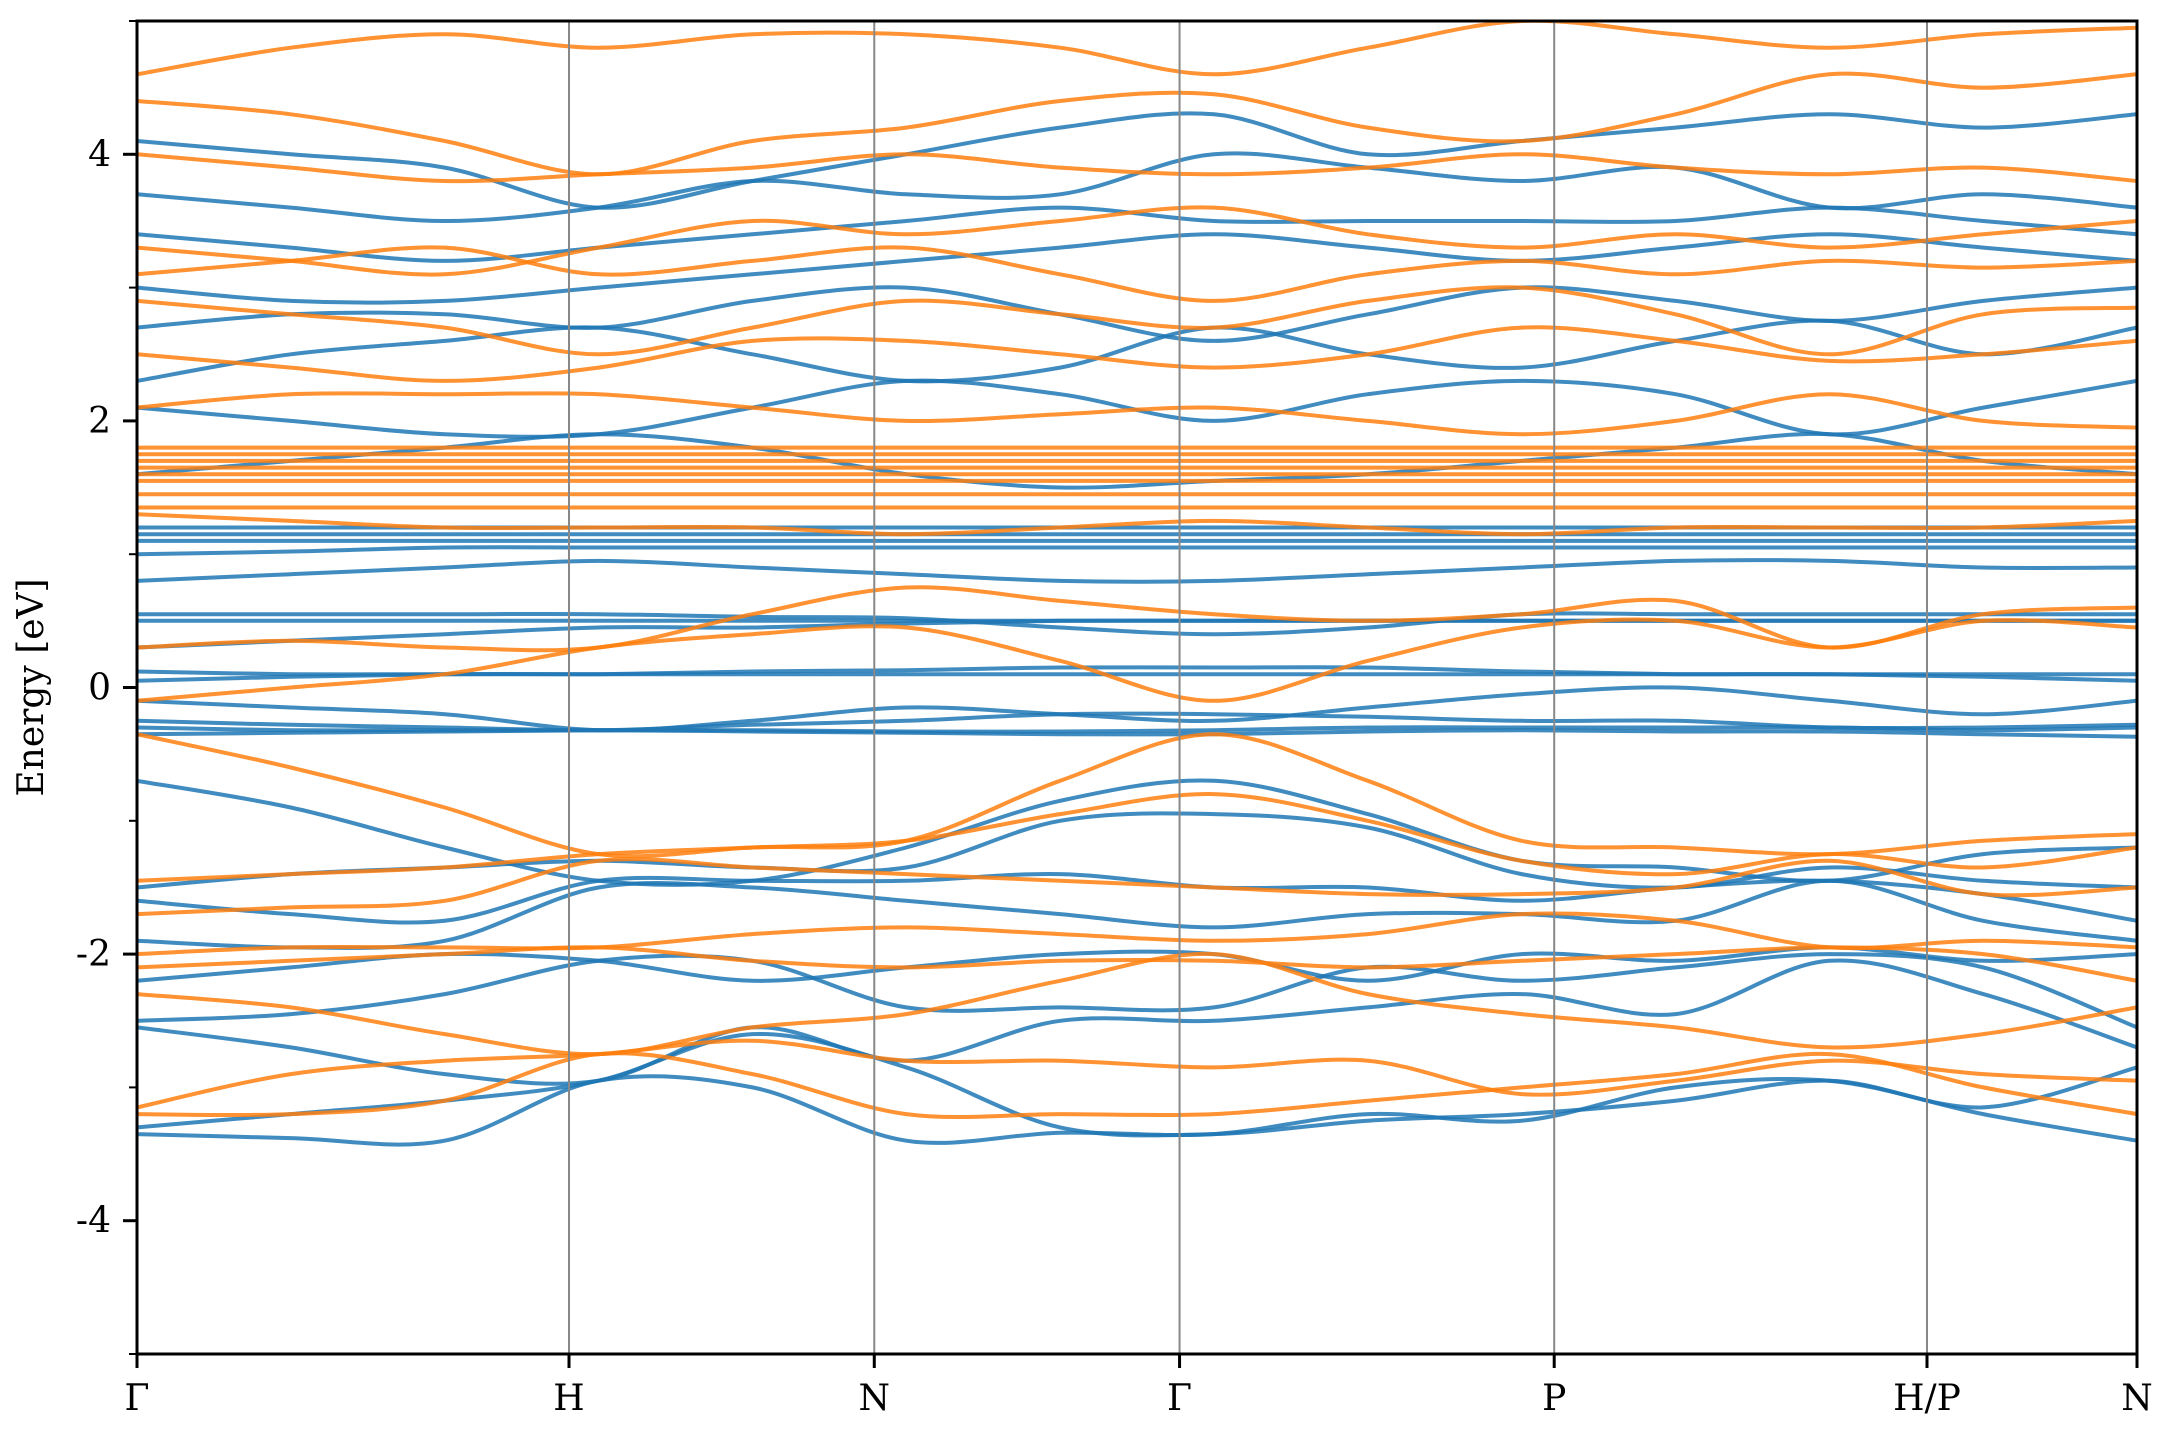  I want to click on y-tick-label-2: 0, so click(99, 688).